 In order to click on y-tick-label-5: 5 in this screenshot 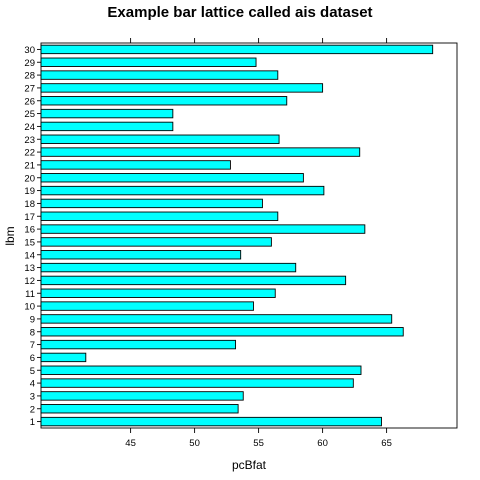, I will do `click(32, 371)`.